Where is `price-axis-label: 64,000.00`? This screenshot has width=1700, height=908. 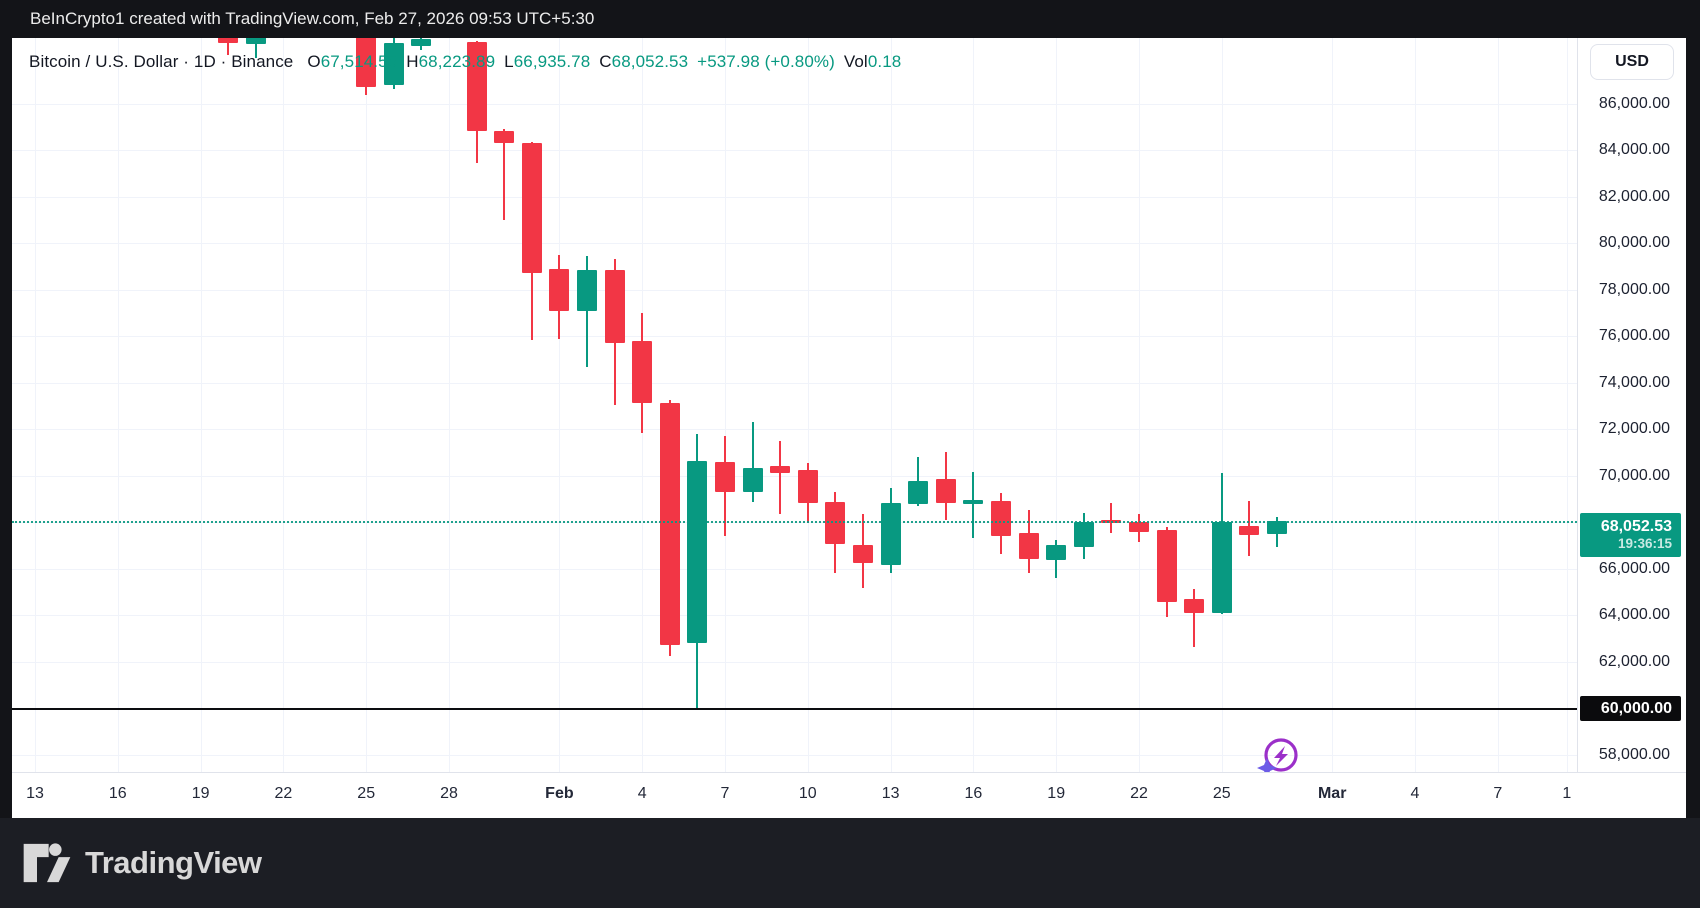
price-axis-label: 64,000.00 is located at coordinates (1634, 615).